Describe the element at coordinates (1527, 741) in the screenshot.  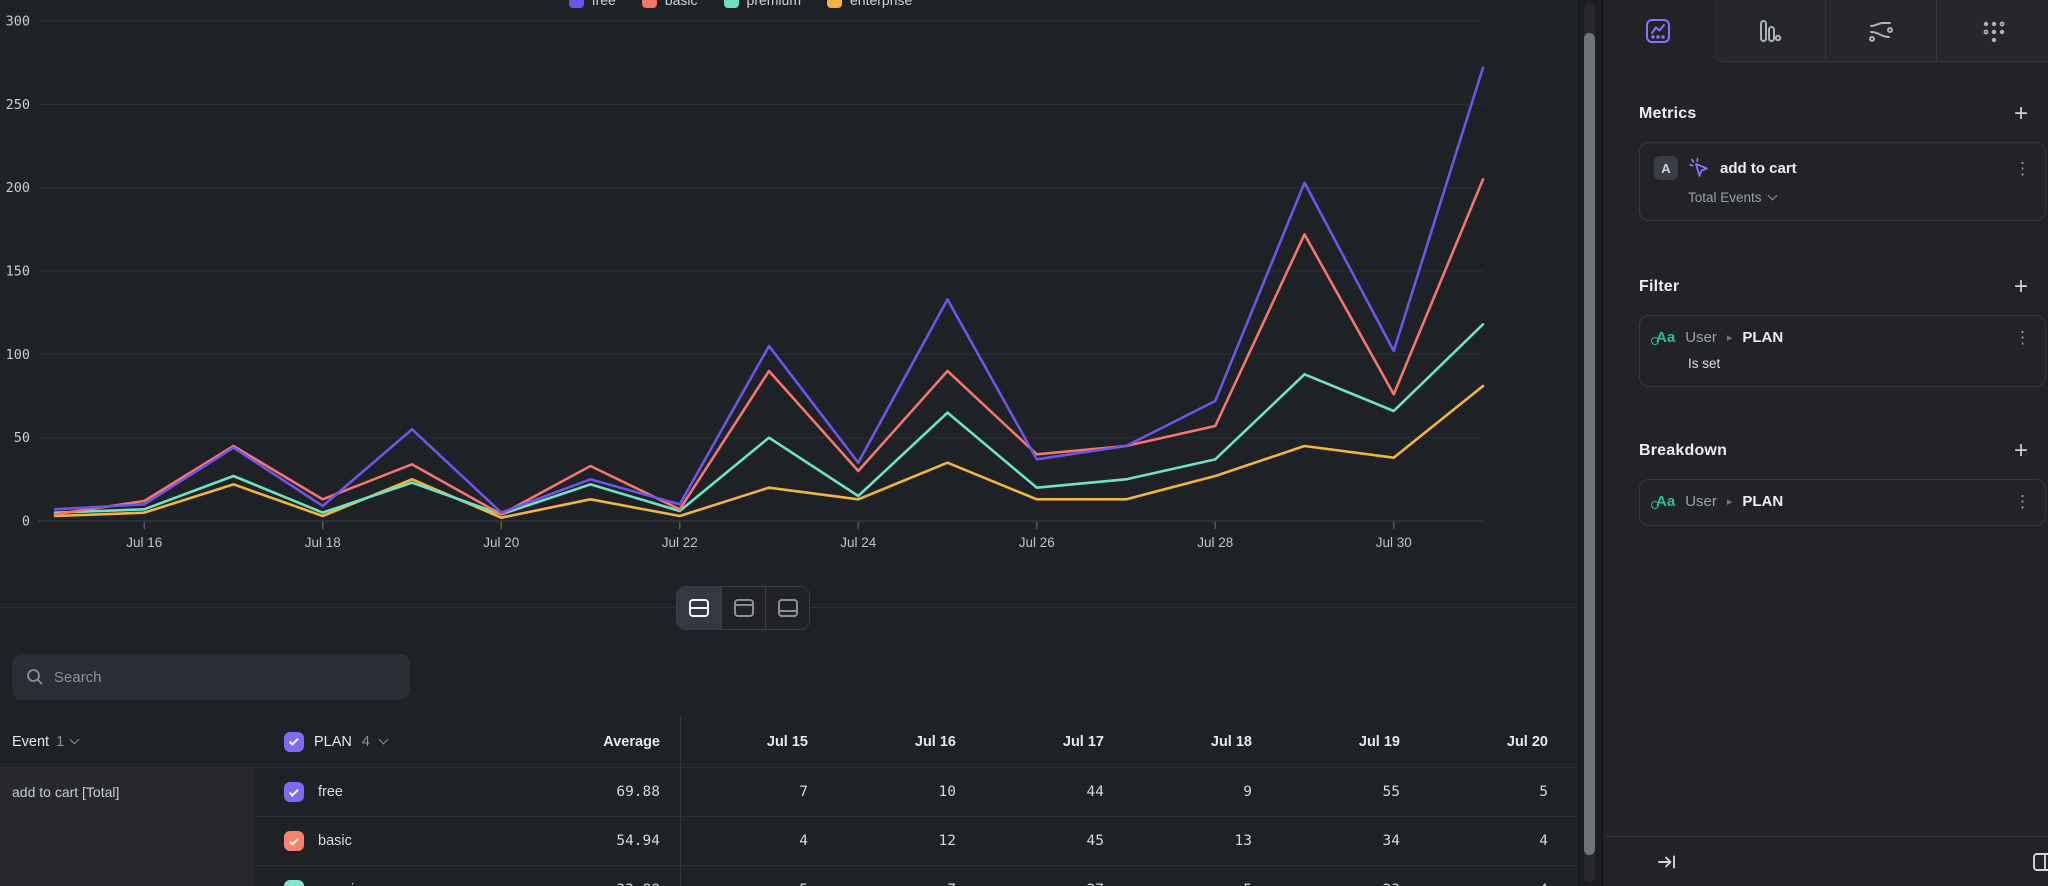
I see `date-column-header: Jul 20` at that location.